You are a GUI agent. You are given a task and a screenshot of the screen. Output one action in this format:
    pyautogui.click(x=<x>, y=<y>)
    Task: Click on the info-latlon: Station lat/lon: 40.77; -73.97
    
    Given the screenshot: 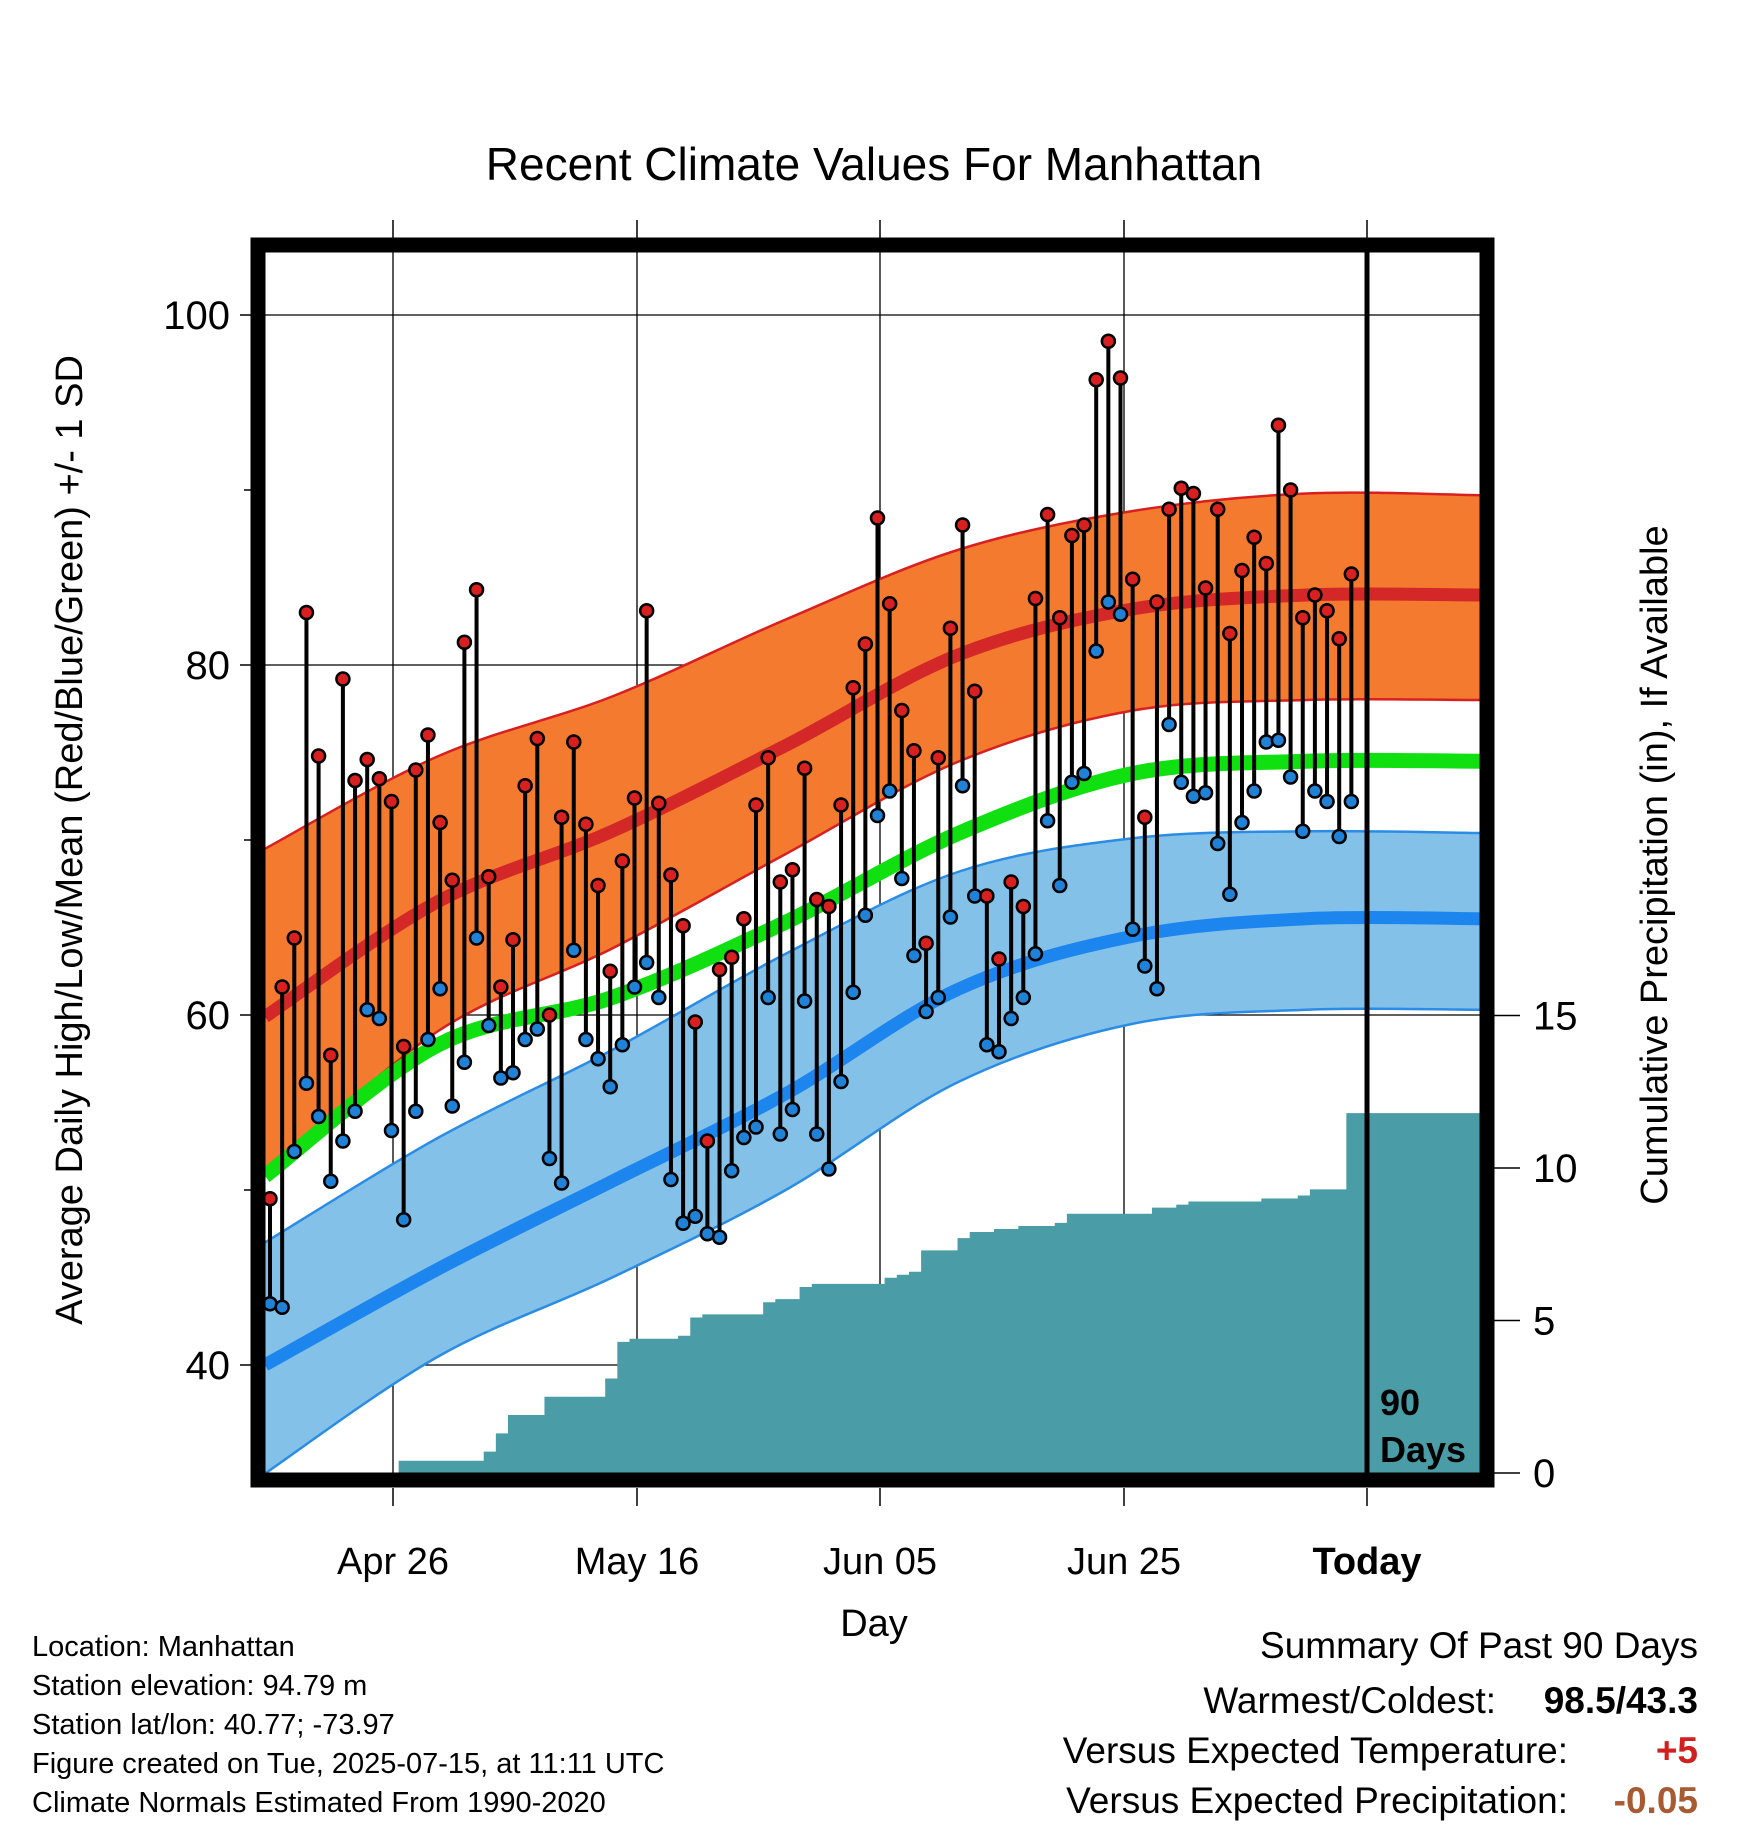 What is the action you would take?
    pyautogui.click(x=213, y=1725)
    